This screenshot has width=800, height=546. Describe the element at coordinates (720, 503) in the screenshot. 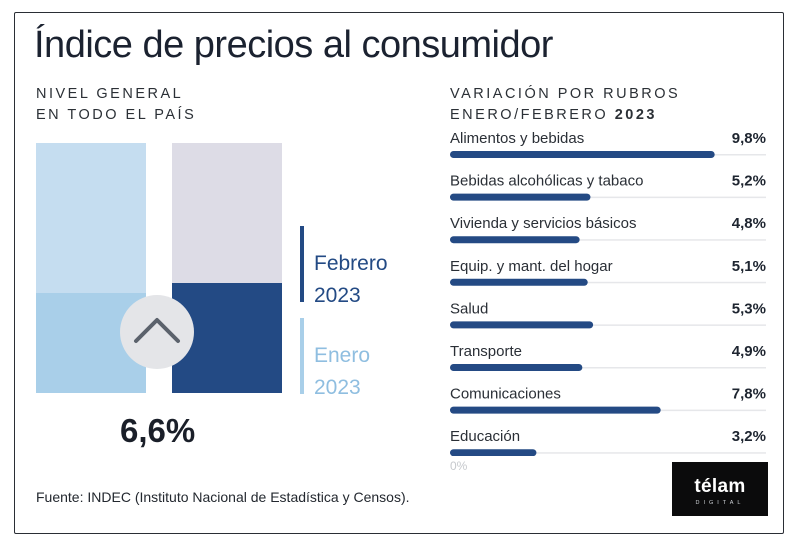

I see `logo-subtitle: DIGITAL` at that location.